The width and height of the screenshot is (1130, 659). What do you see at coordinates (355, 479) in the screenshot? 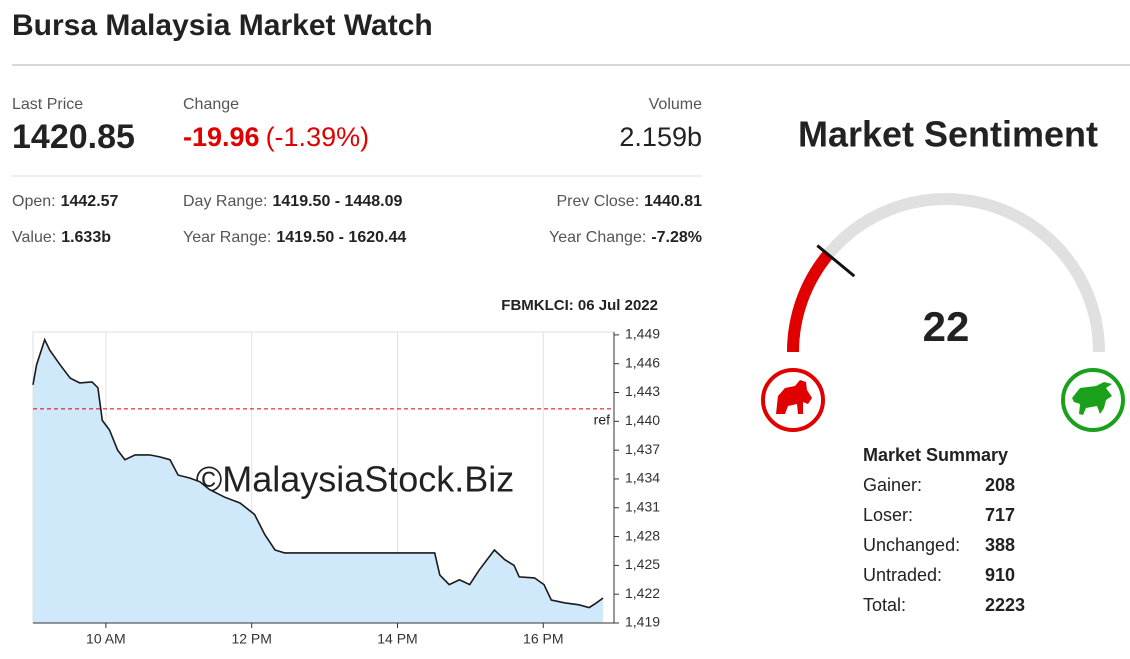
I see `watermark: ©MalaysiaStock.Biz` at bounding box center [355, 479].